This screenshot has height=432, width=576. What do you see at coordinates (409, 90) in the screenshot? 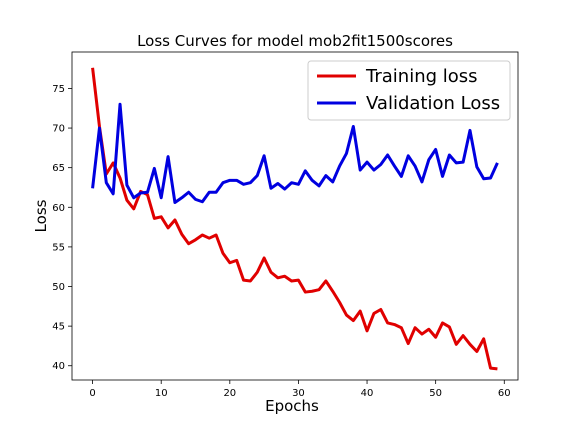
I see `legend: Training loss Validation Loss` at bounding box center [409, 90].